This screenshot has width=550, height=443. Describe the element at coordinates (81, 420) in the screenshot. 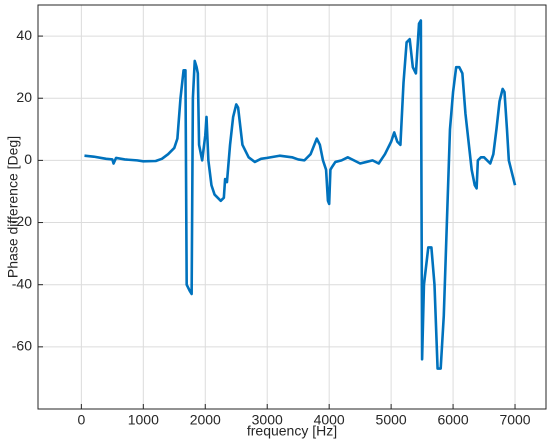

I see `x-tick-label: 0` at that location.